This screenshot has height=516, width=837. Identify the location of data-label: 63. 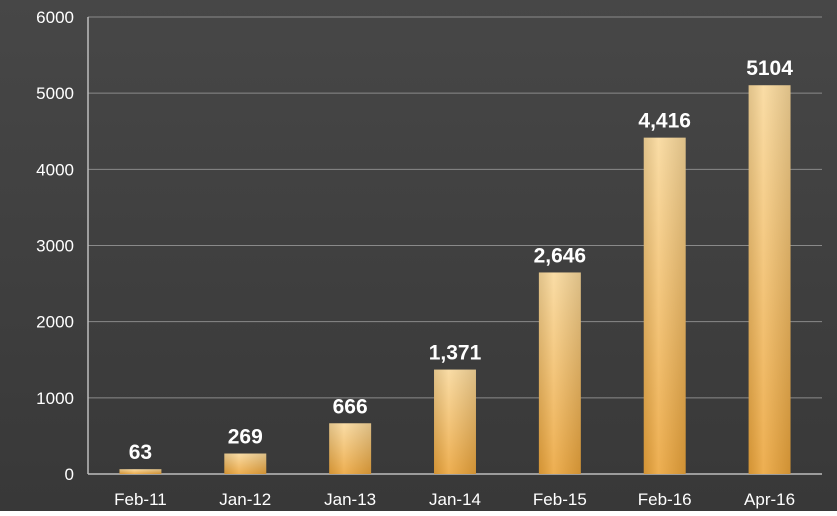
(140, 452).